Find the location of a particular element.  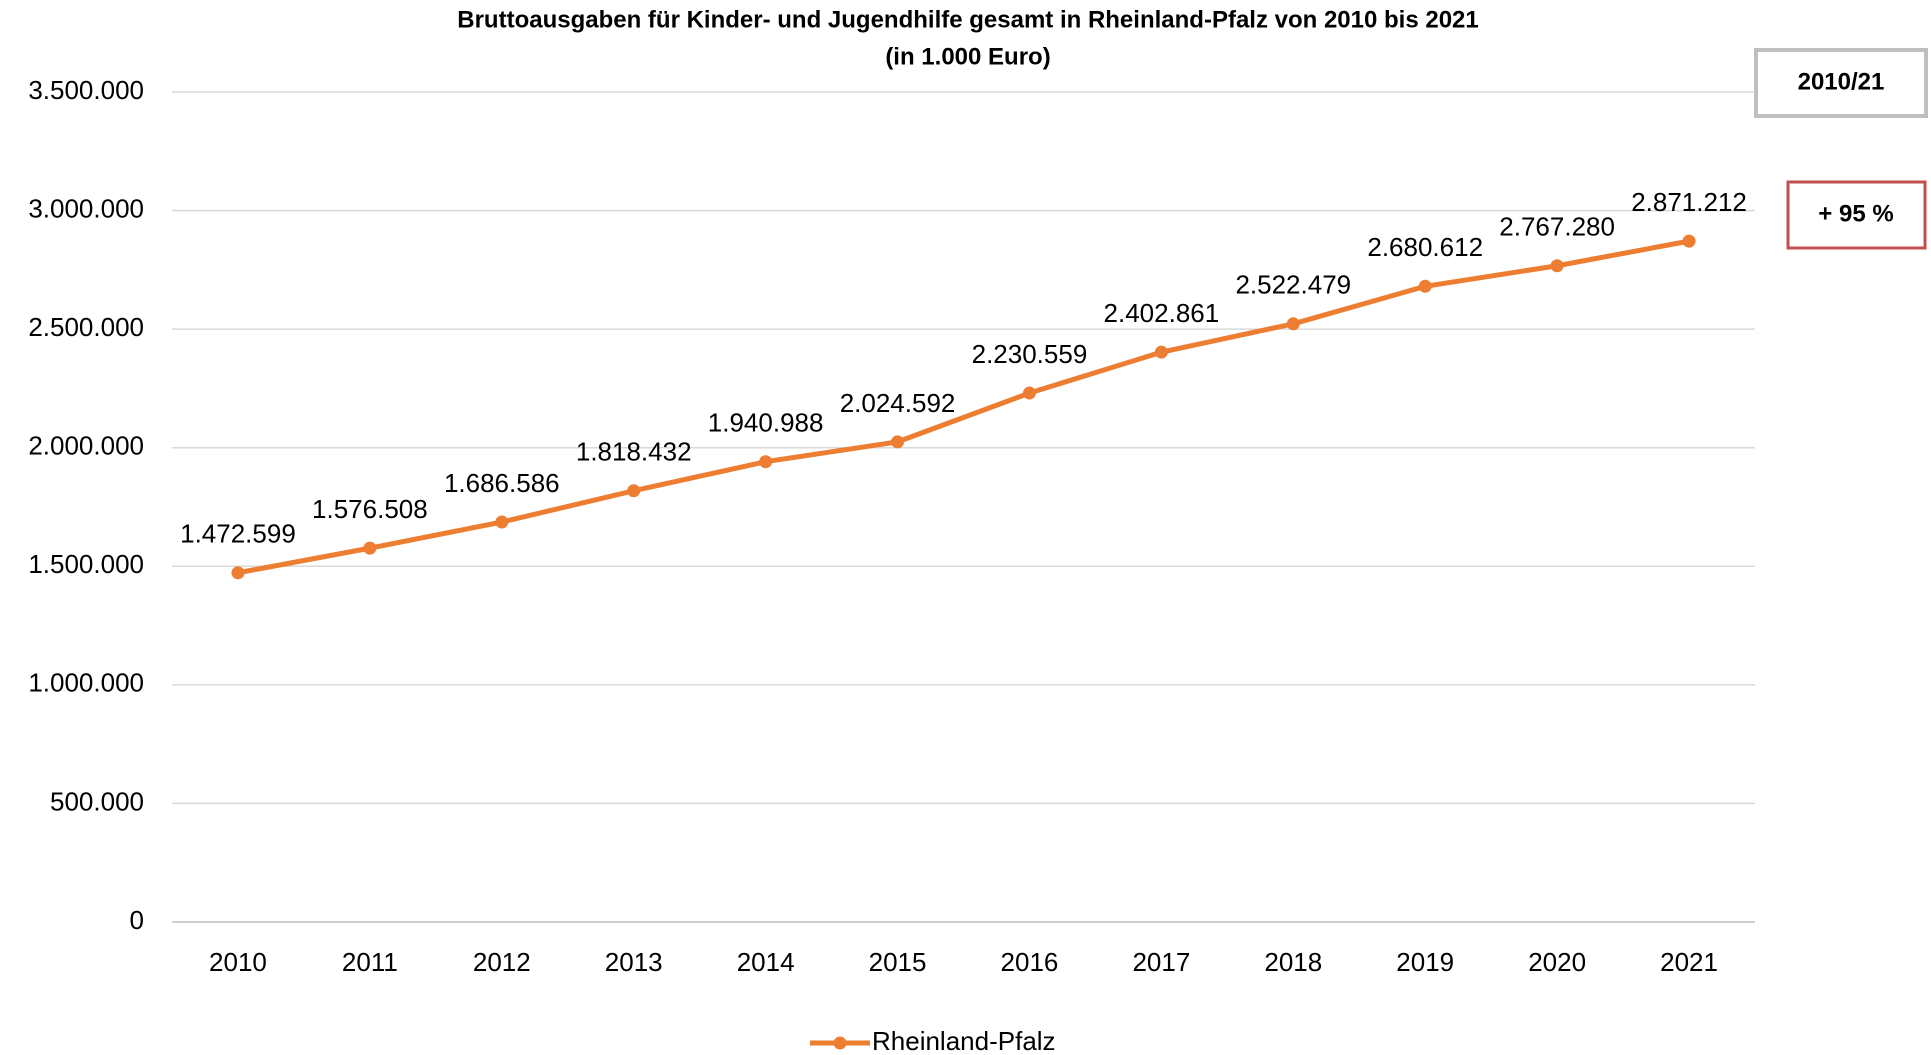

data-label: 2.522.479 is located at coordinates (1293, 285).